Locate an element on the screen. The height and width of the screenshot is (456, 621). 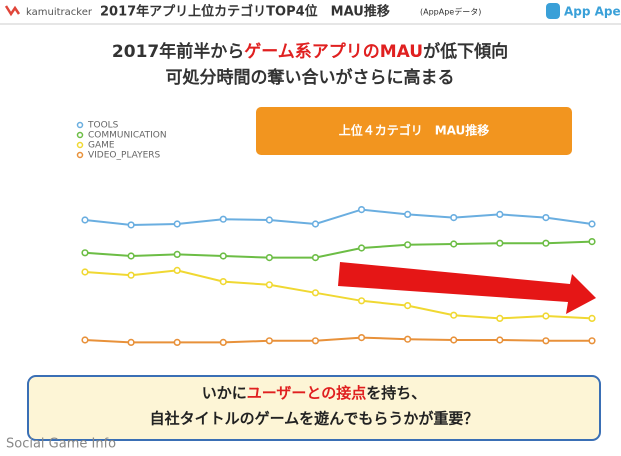
footer-2: 自社タイトルのゲームを遊んでもらうかが重要？ is located at coordinates (314, 419).